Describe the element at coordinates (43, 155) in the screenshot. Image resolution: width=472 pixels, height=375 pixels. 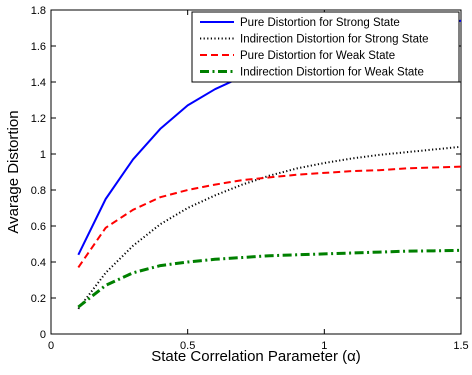
I see `y-tick-label: 1` at that location.